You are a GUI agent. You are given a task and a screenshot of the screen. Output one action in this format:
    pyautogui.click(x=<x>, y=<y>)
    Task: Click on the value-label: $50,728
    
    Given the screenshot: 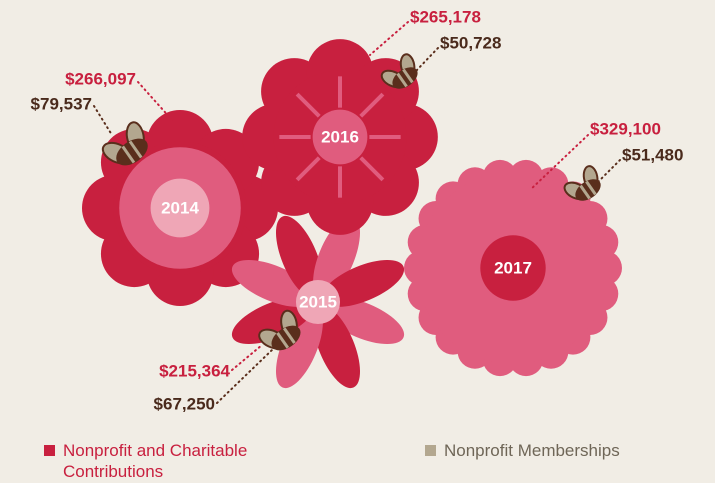 What is the action you would take?
    pyautogui.click(x=470, y=42)
    